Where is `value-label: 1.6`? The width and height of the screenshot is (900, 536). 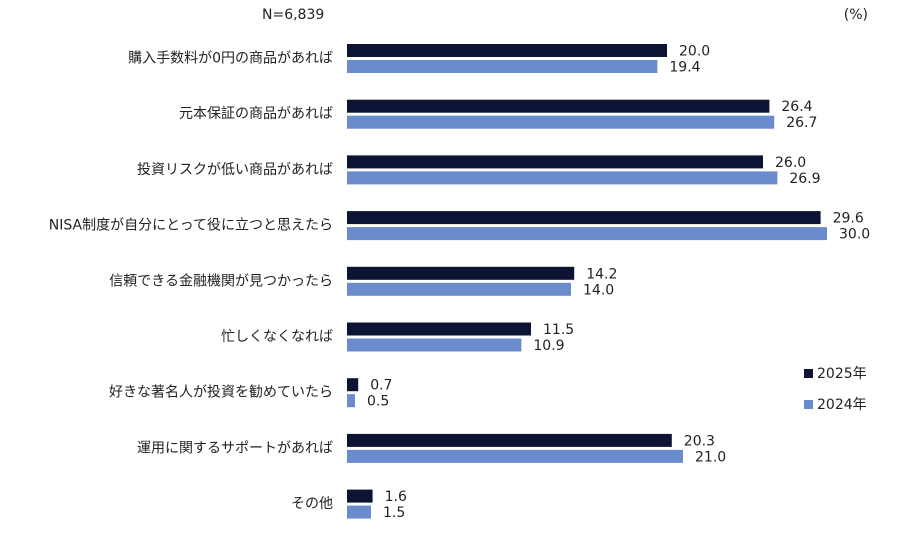 value-label: 1.6 is located at coordinates (396, 497).